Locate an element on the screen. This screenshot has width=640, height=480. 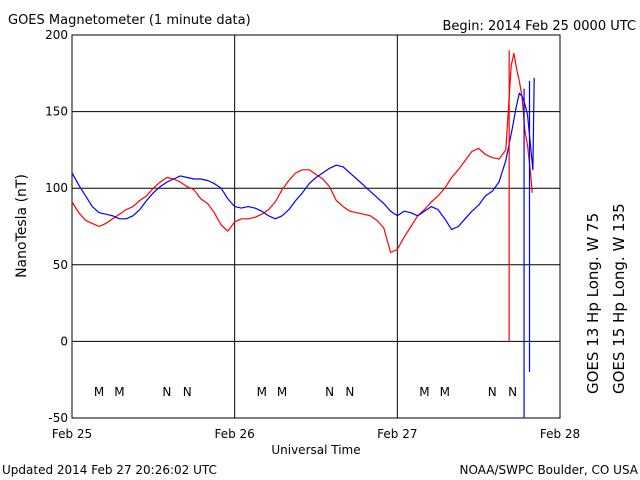
x-tick-label: Feb 25 is located at coordinates (72, 434).